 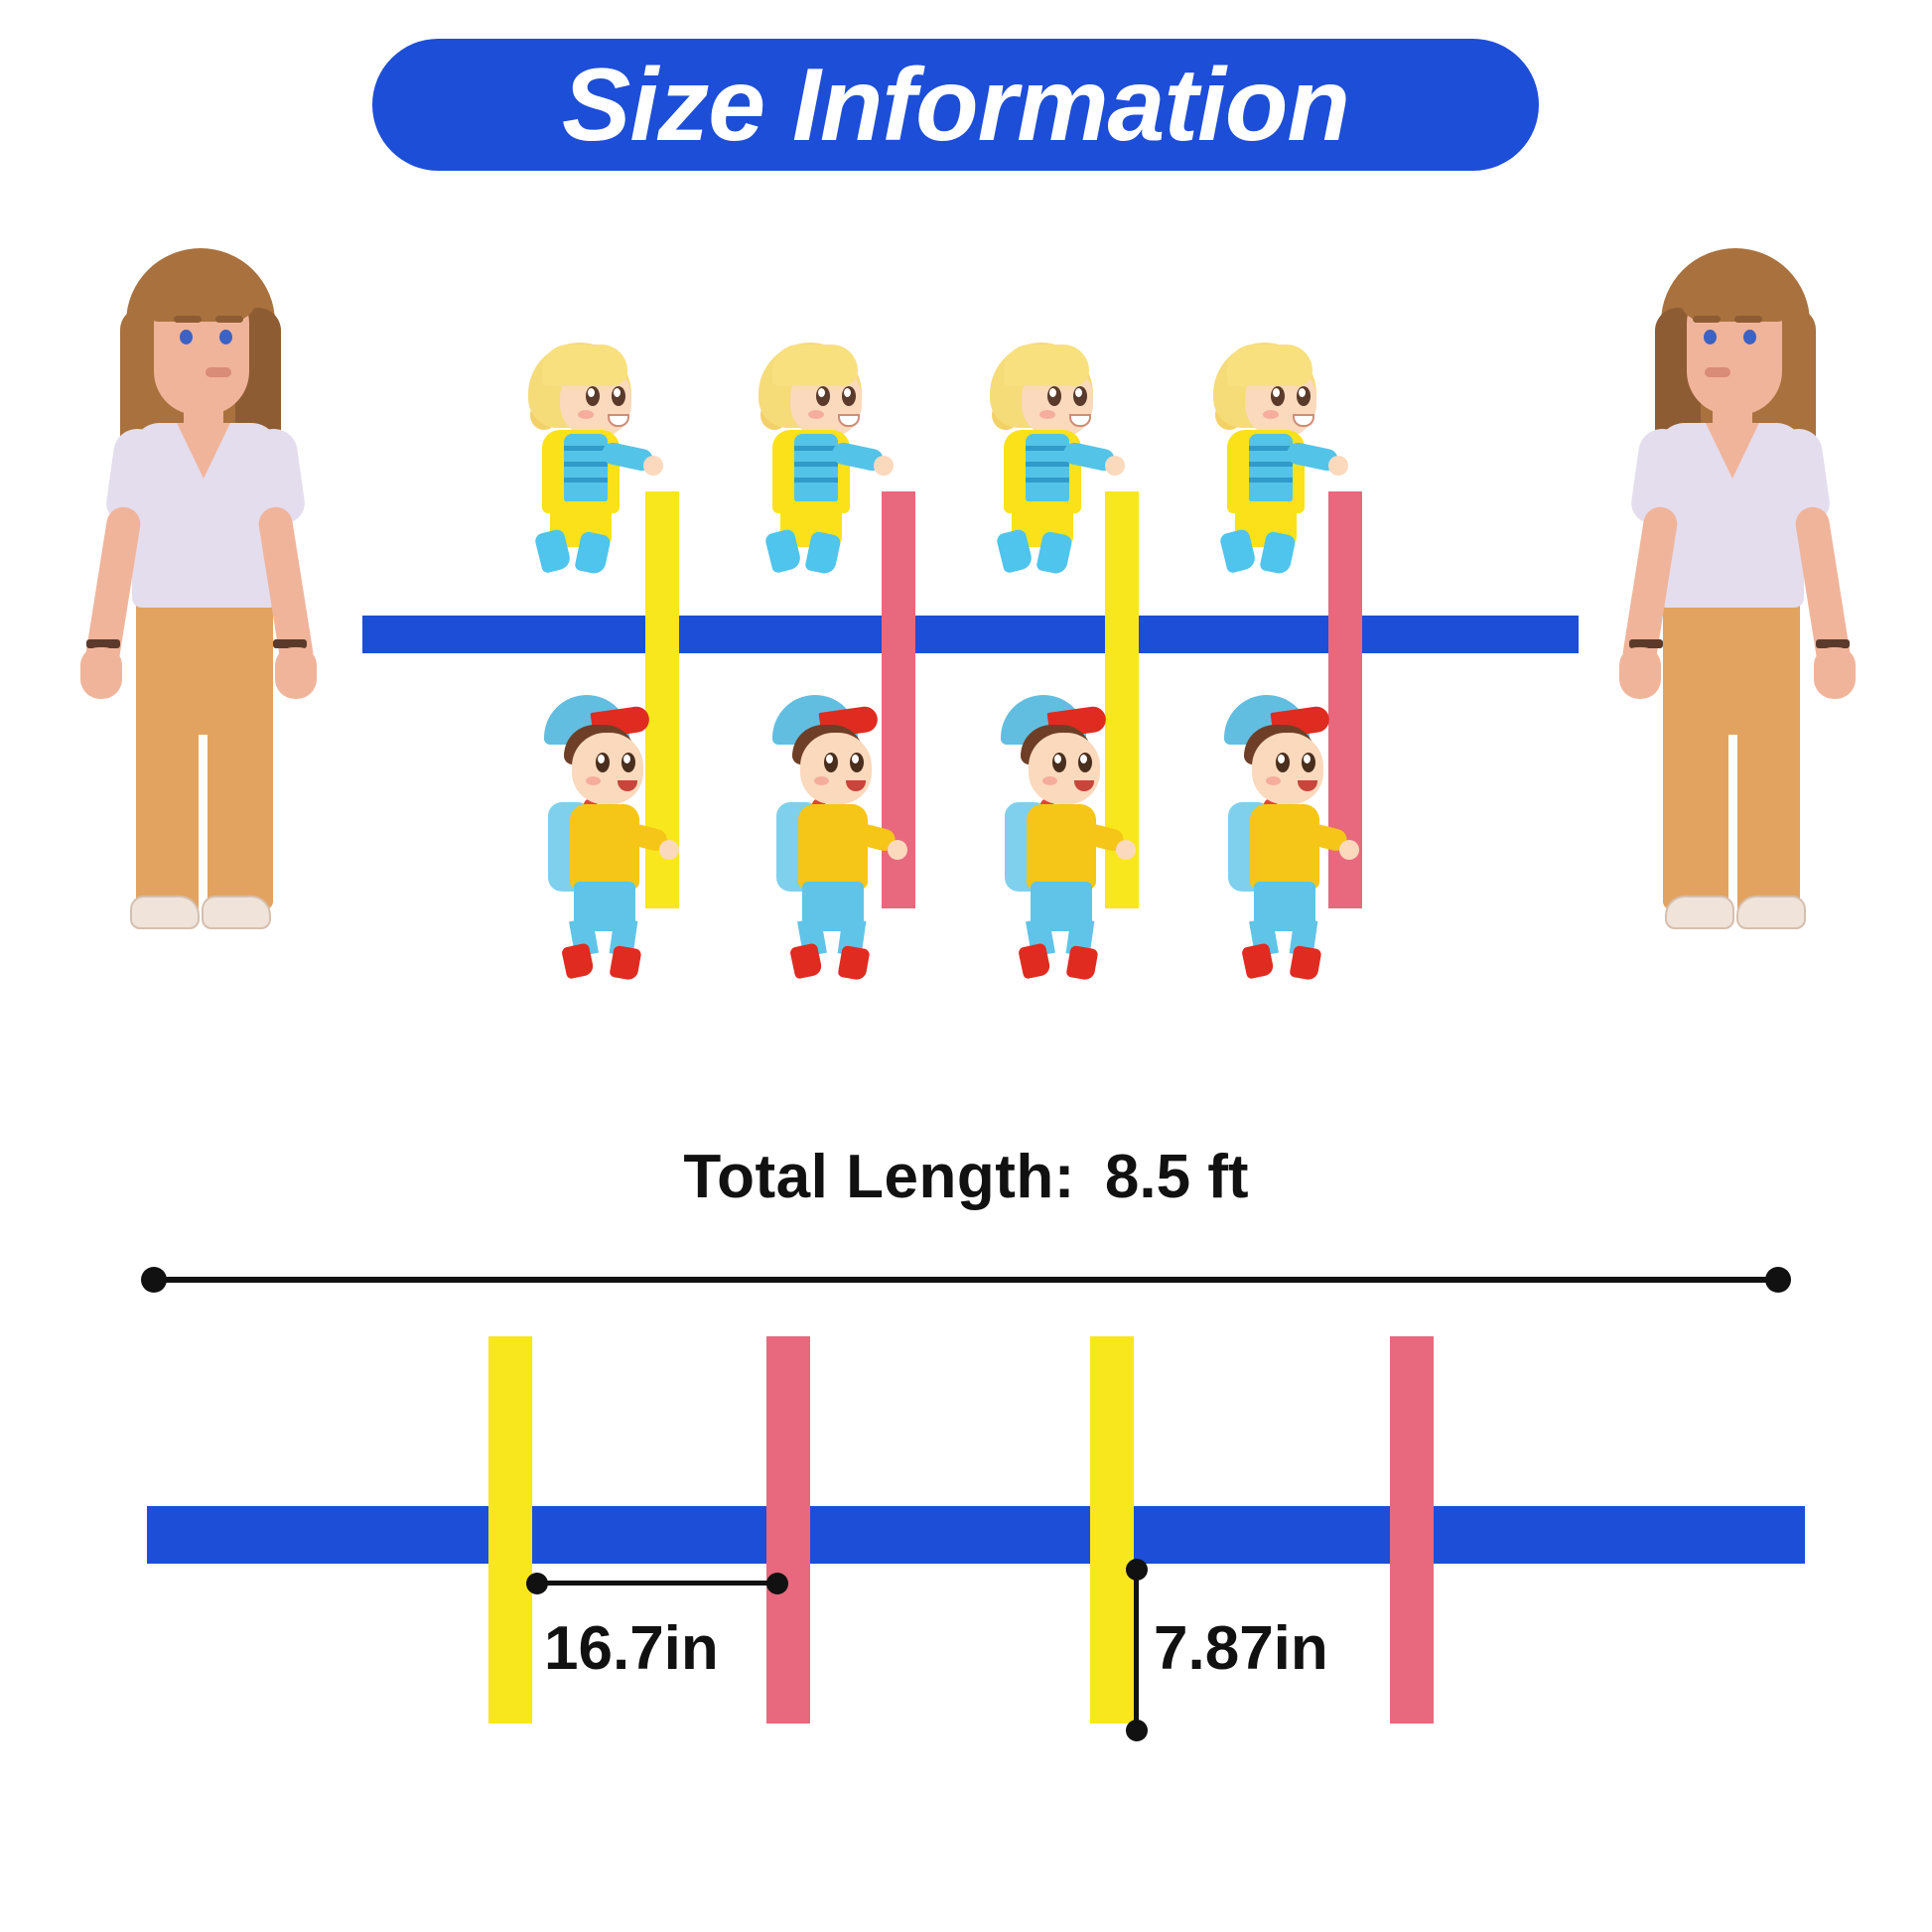 What do you see at coordinates (1241, 1648) in the screenshot?
I see `bar-drop-label: 7.87in` at bounding box center [1241, 1648].